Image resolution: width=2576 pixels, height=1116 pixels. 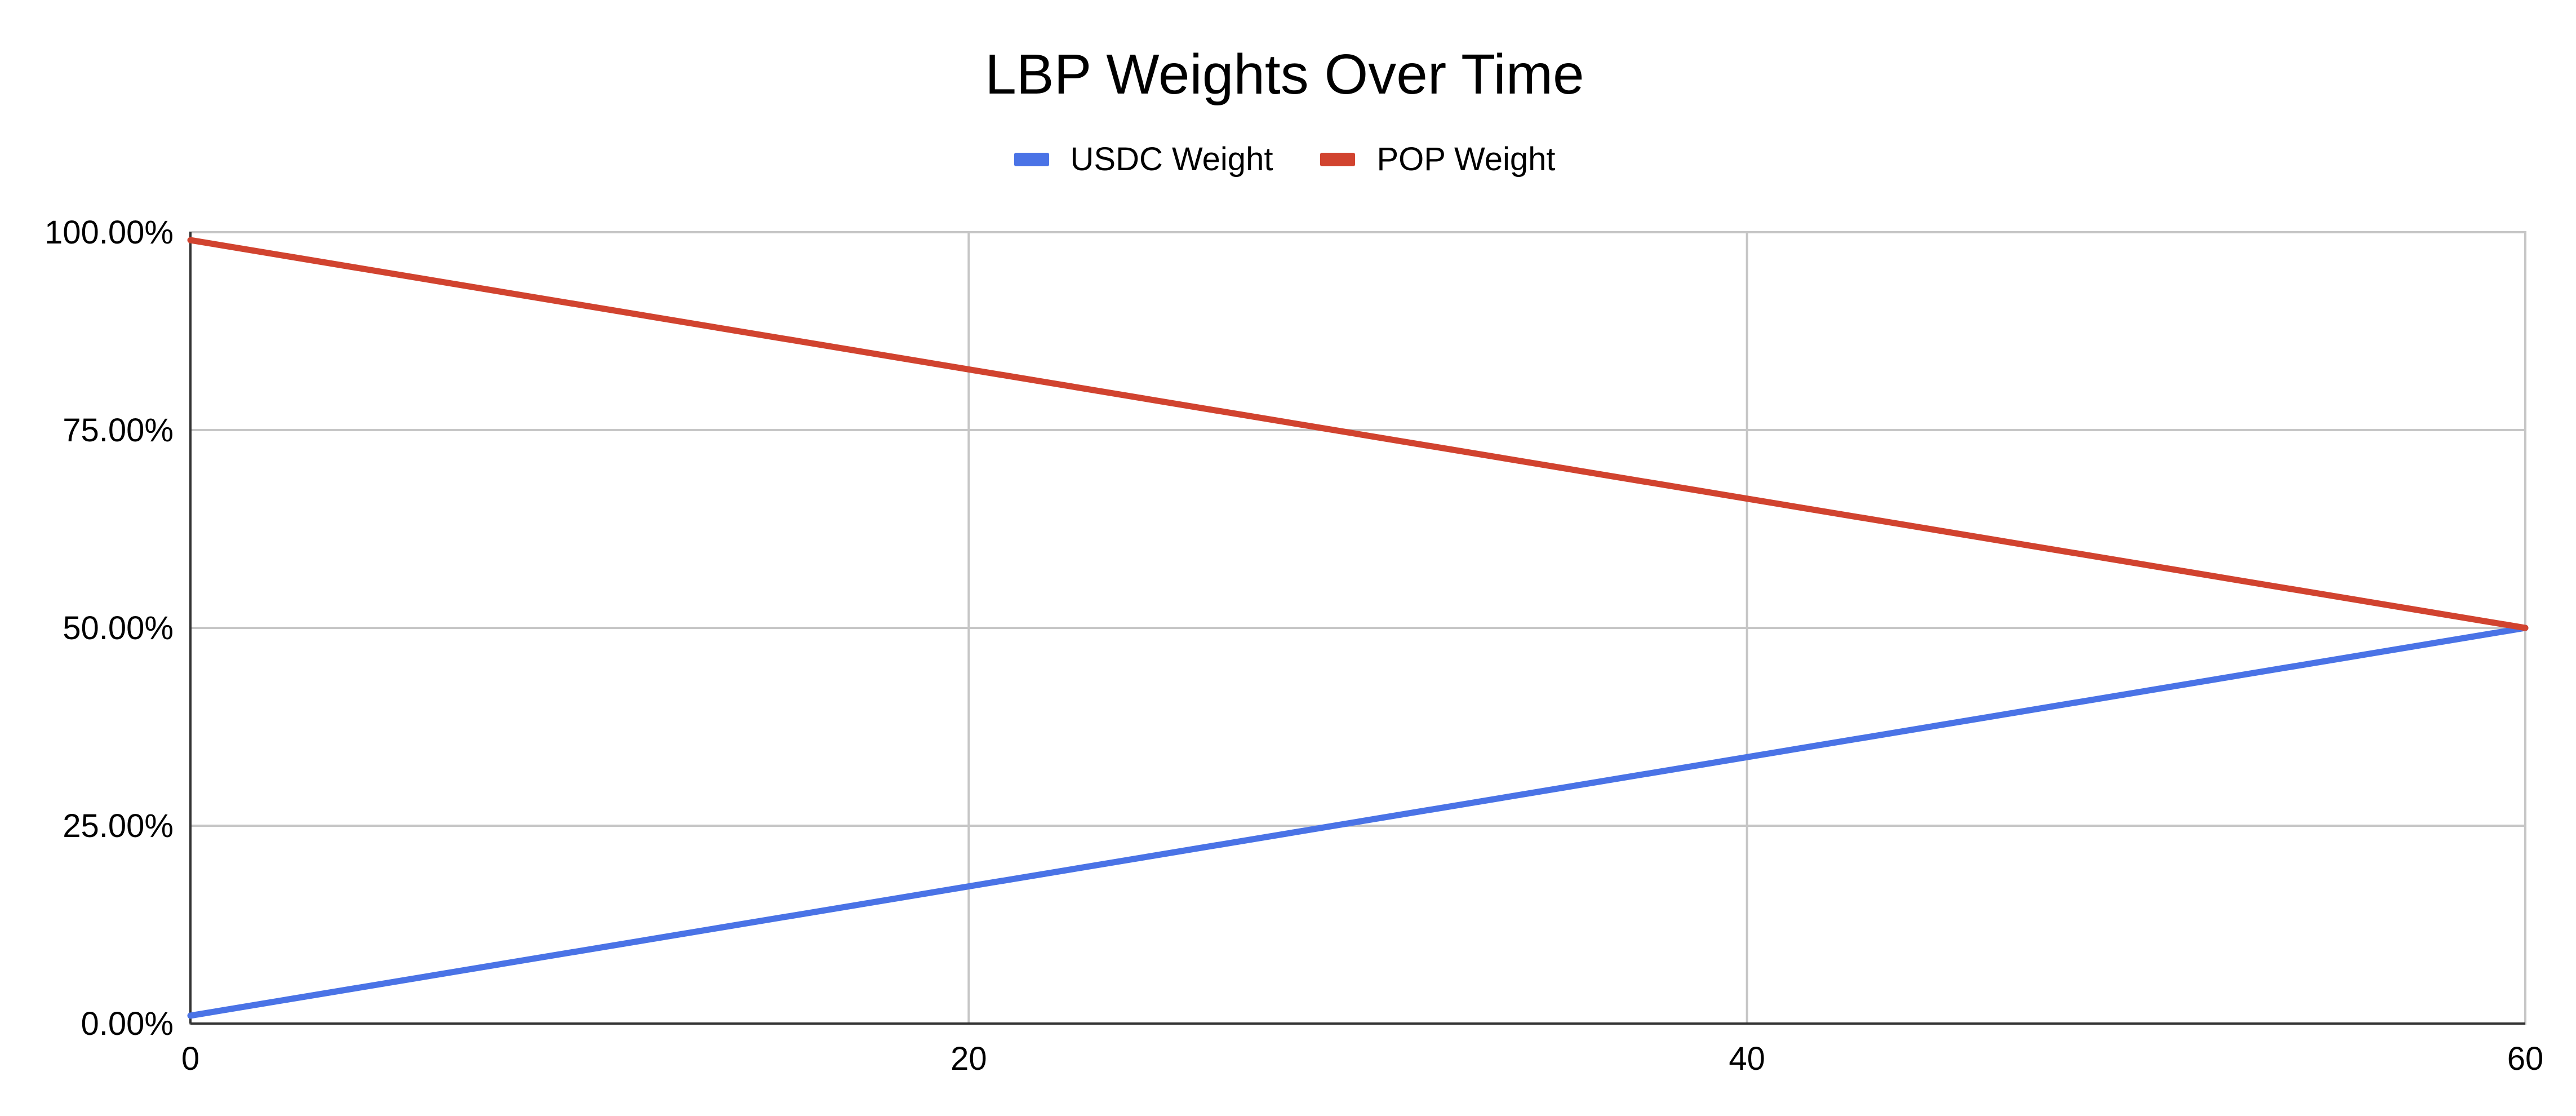 I want to click on legend-label-pop: POP Weight, so click(x=1466, y=159).